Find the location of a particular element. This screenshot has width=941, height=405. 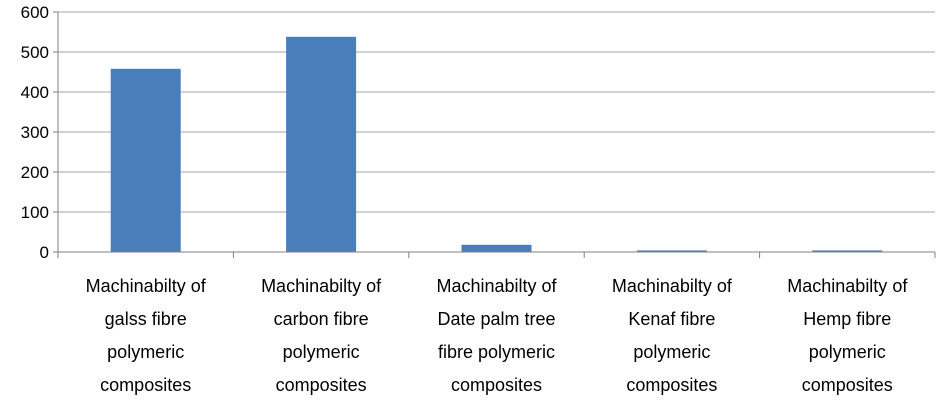

category-label-line: Date palm tree is located at coordinates (496, 319).